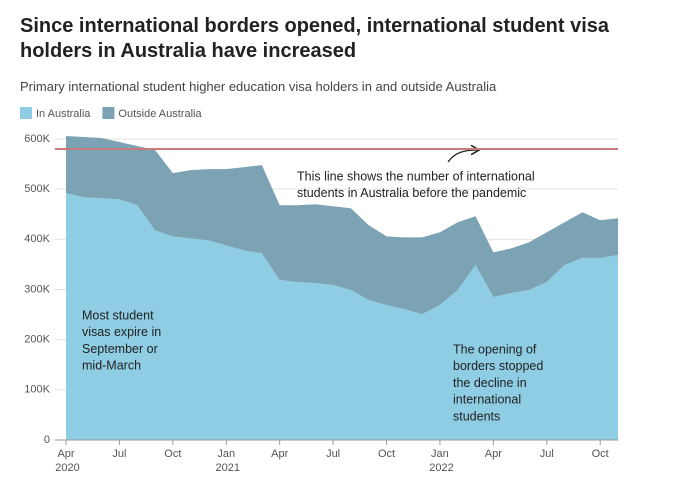 The width and height of the screenshot is (680, 485). Describe the element at coordinates (111, 366) in the screenshot. I see `annotation: mid-March` at that location.